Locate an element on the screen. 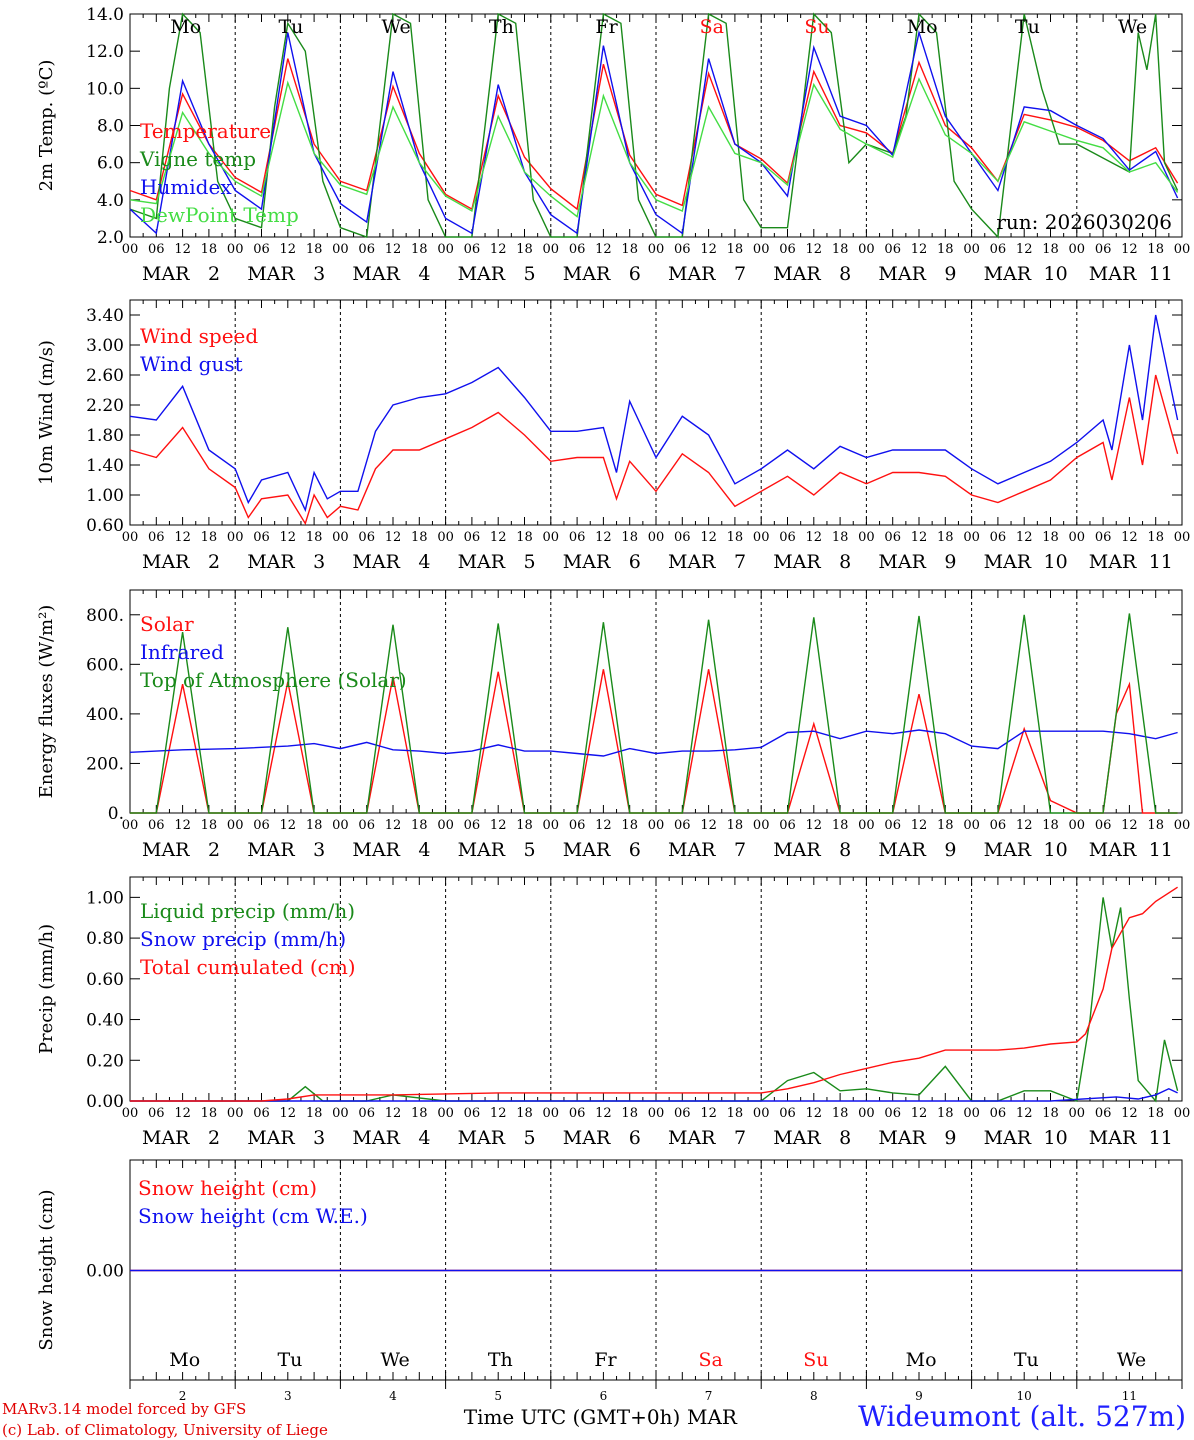 The width and height of the screenshot is (1194, 1440). series-line-infrared is located at coordinates (653, 743).